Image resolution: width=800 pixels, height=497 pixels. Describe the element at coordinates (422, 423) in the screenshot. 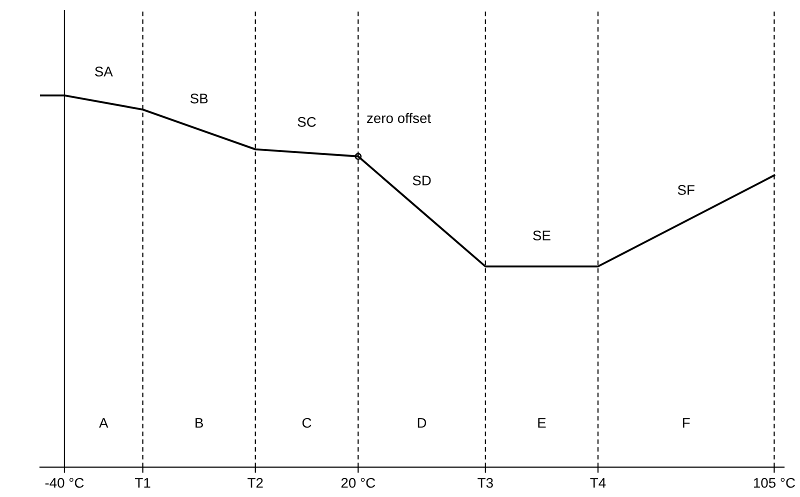

I see `annotation: D` at that location.